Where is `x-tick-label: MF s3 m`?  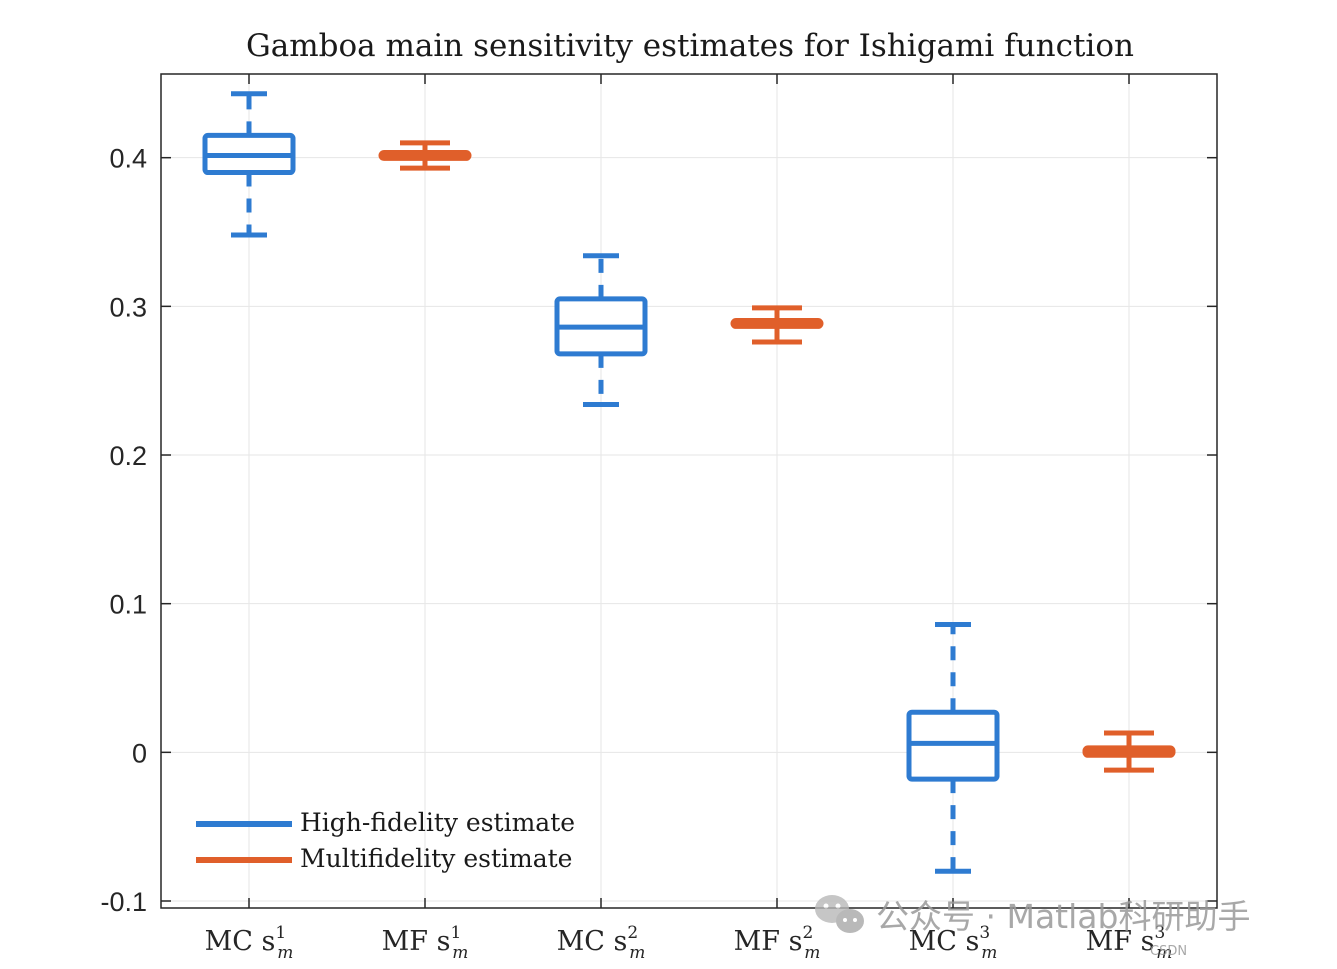 x-tick-label: MF s3 m is located at coordinates (1129, 943).